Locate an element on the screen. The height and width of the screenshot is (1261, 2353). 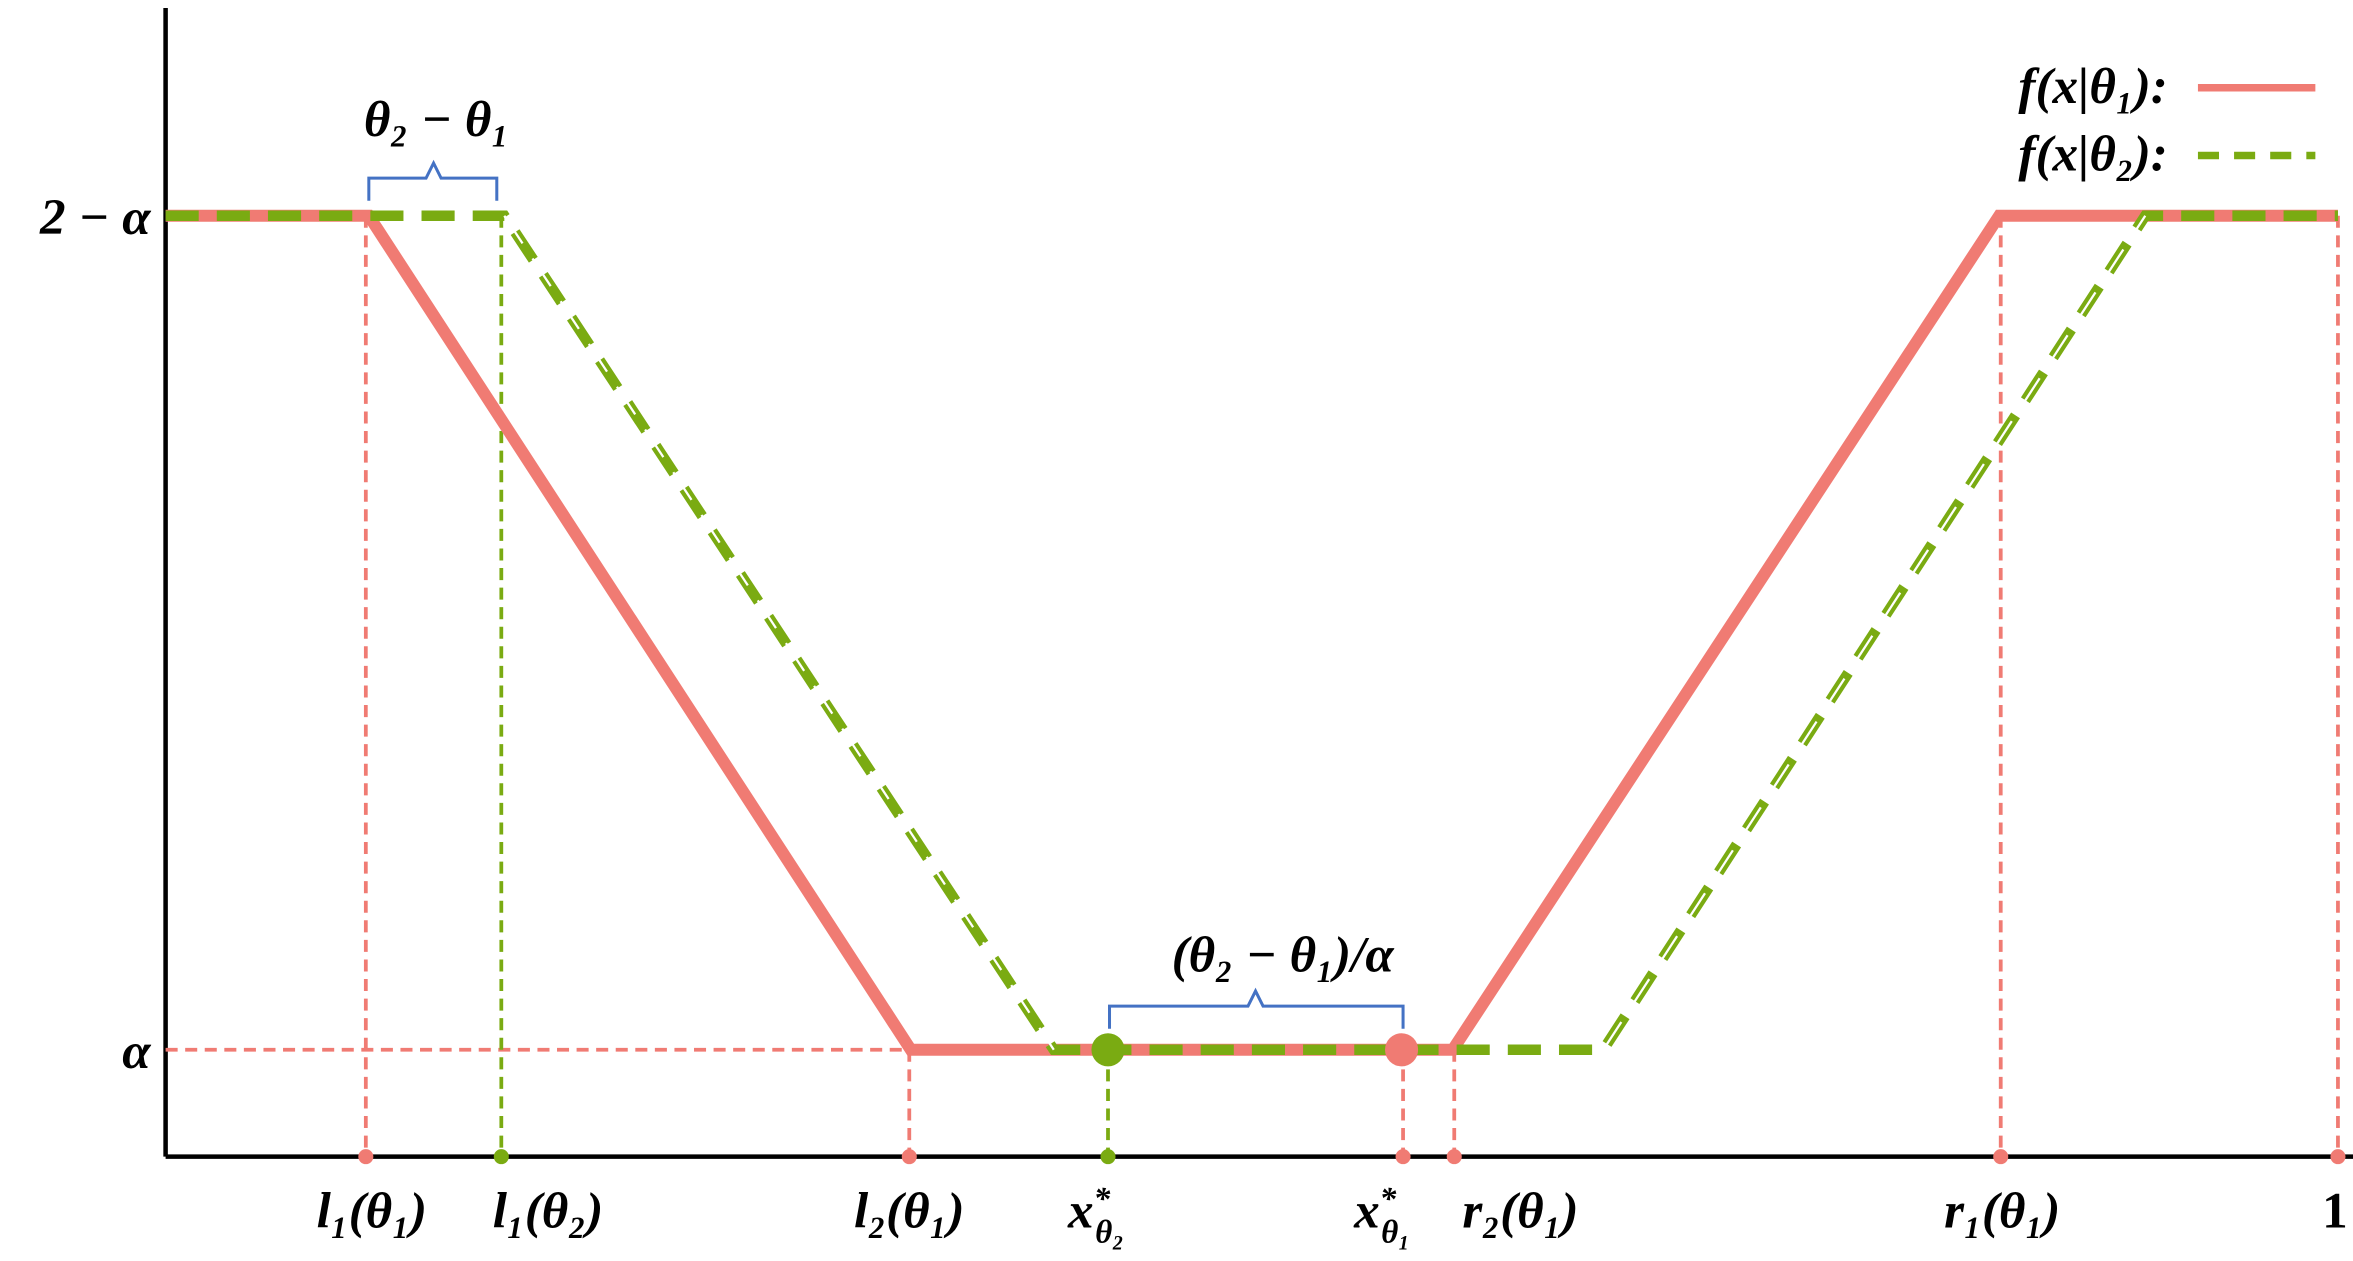
brace-label: θ₂ − θ₁ is located at coordinates (436, 119).